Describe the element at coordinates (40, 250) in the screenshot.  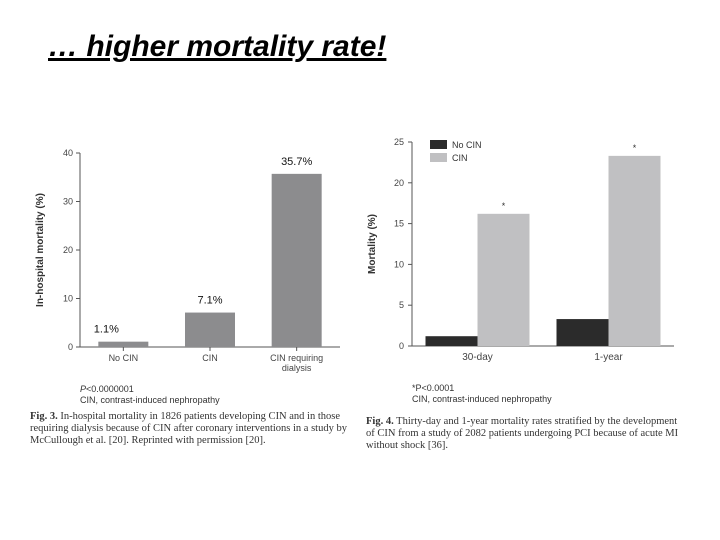
I see `y-axis-title-left: In-hospital mortality (%)` at that location.